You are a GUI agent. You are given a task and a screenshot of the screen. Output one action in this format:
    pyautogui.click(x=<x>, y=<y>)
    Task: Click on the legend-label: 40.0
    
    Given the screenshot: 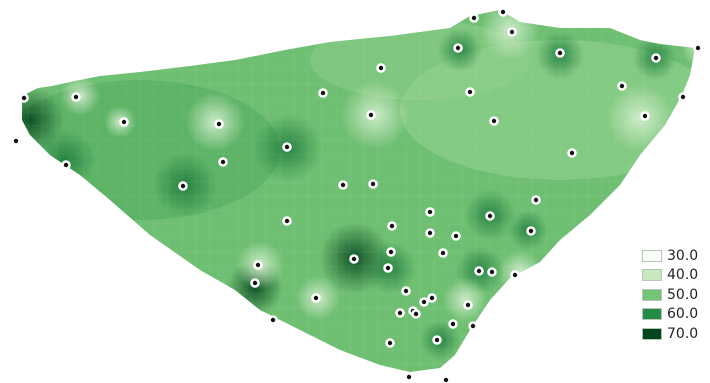 What is the action you would take?
    pyautogui.click(x=683, y=275)
    